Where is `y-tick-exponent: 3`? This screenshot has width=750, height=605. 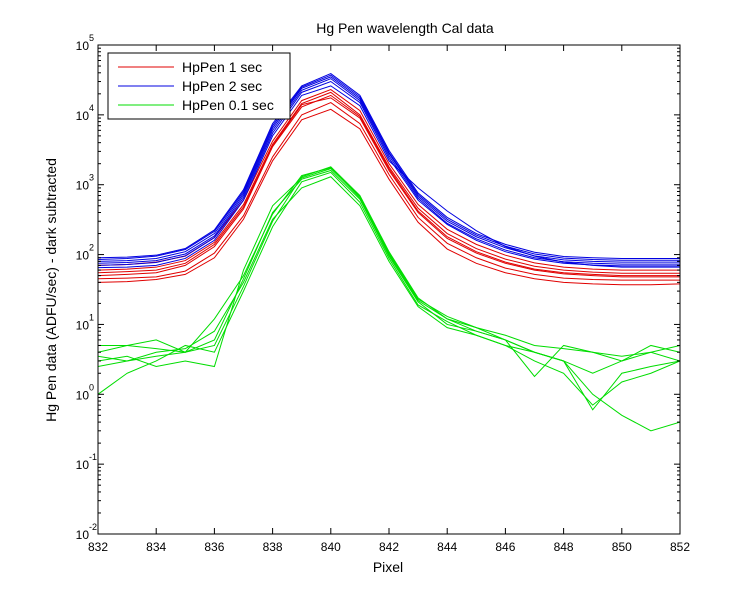 y-tick-exponent: 3 is located at coordinates (91, 178).